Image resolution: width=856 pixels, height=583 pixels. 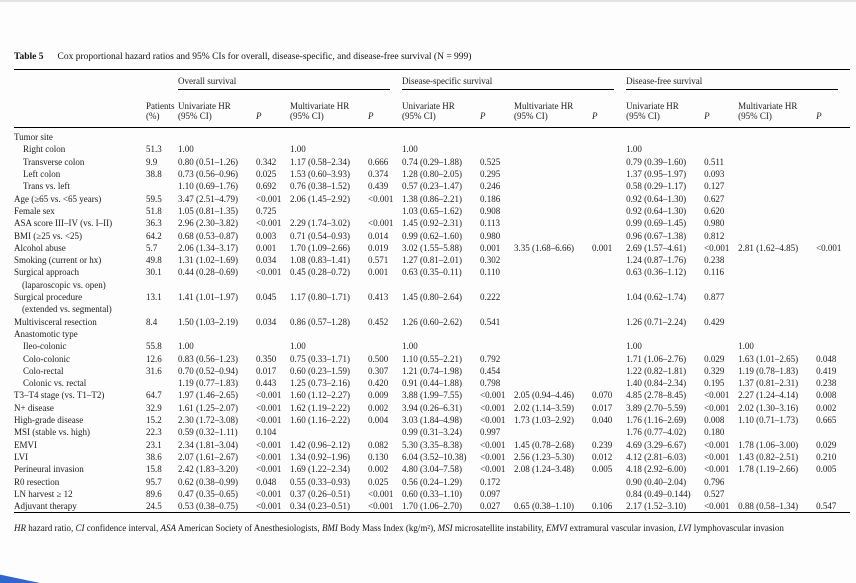 What do you see at coordinates (656, 506) in the screenshot?
I see `hr-ci-cell: 2.17 (1.52–3.10)` at bounding box center [656, 506].